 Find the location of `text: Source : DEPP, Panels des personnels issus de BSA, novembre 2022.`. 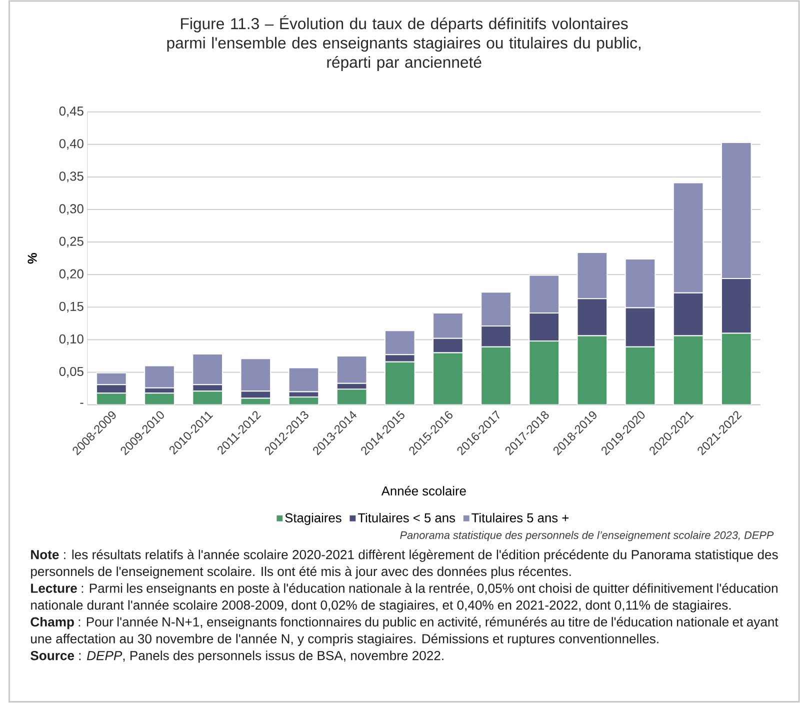

text: Source : DEPP, Panels des personnels issus de BSA, novembre 2022. is located at coordinates (237, 656).